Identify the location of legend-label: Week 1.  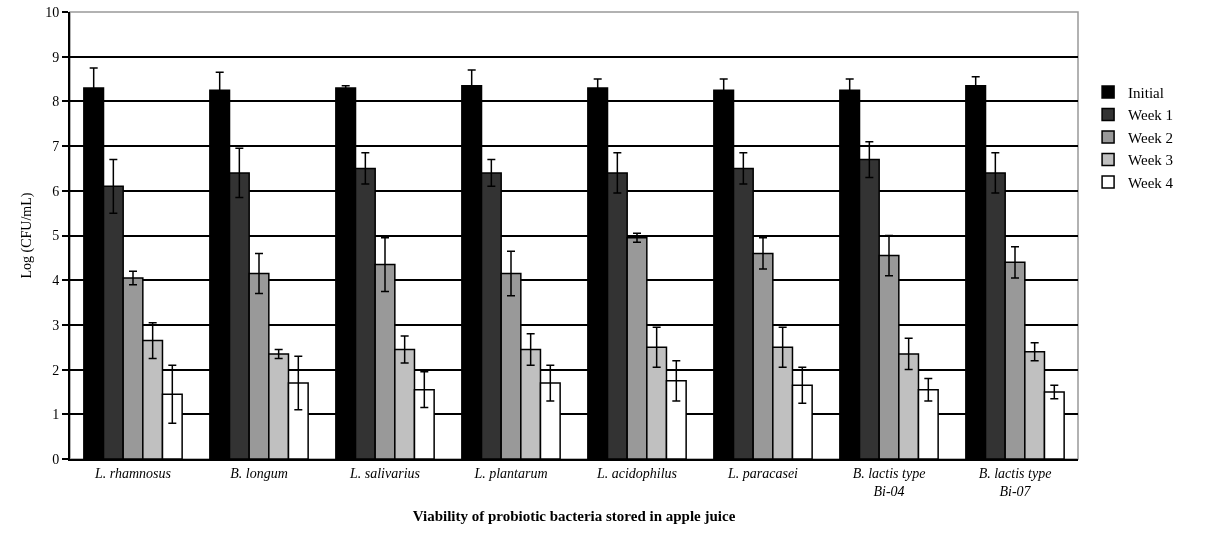
(1151, 115).